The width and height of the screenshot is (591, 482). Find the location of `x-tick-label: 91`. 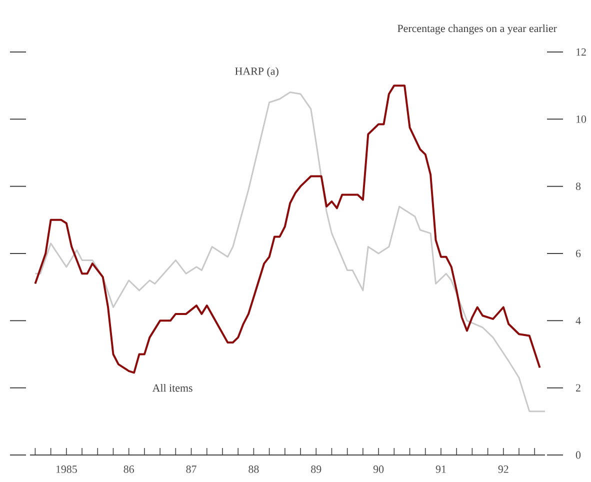

x-tick-label: 91 is located at coordinates (441, 469).